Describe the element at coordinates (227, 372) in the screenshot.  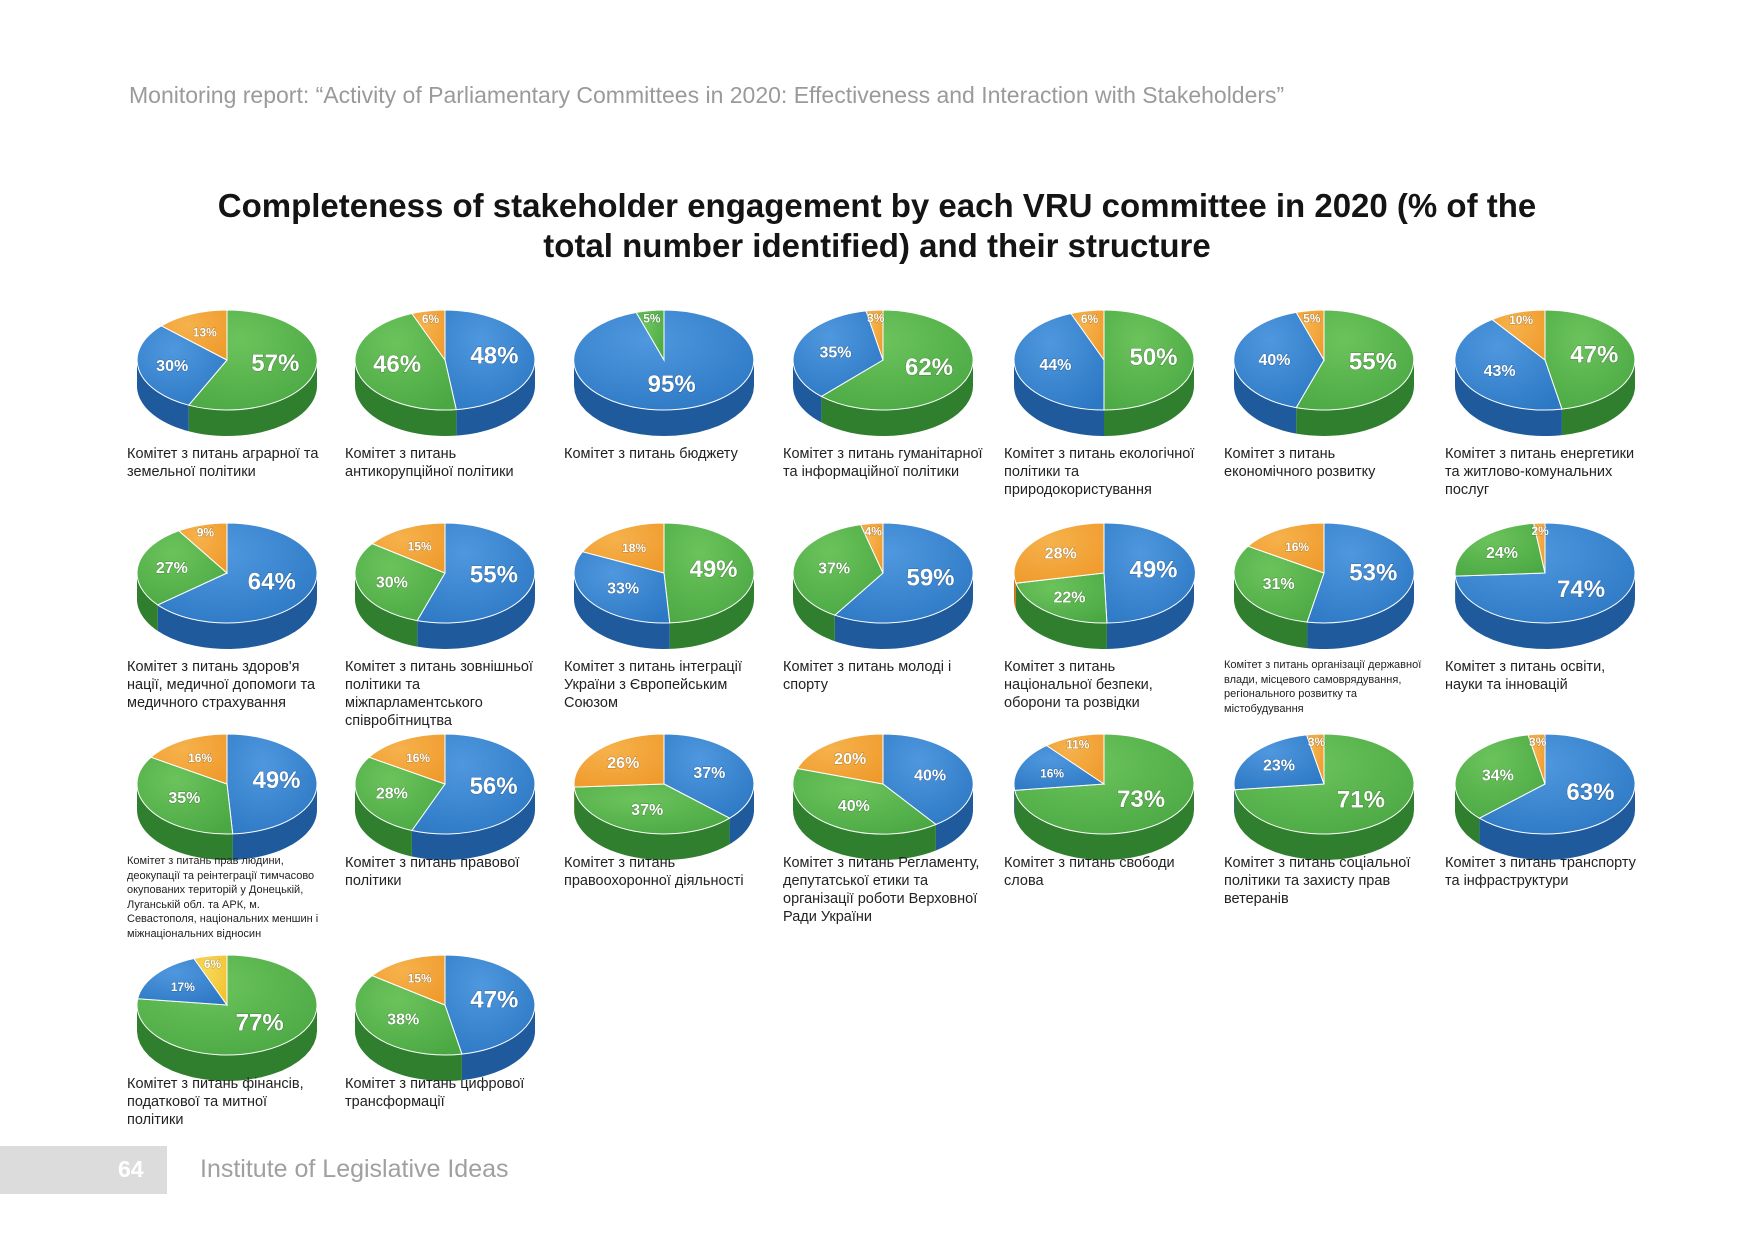
I see `pie-chart: 57% 30% 13%` at that location.